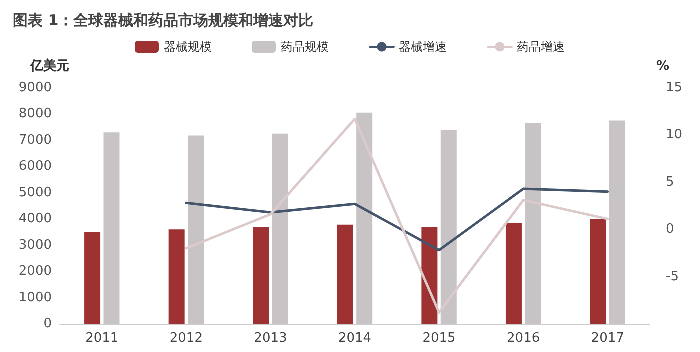 This screenshot has height=352, width=700. What do you see at coordinates (35, 298) in the screenshot?
I see `y-tick-label: 1000` at bounding box center [35, 298].